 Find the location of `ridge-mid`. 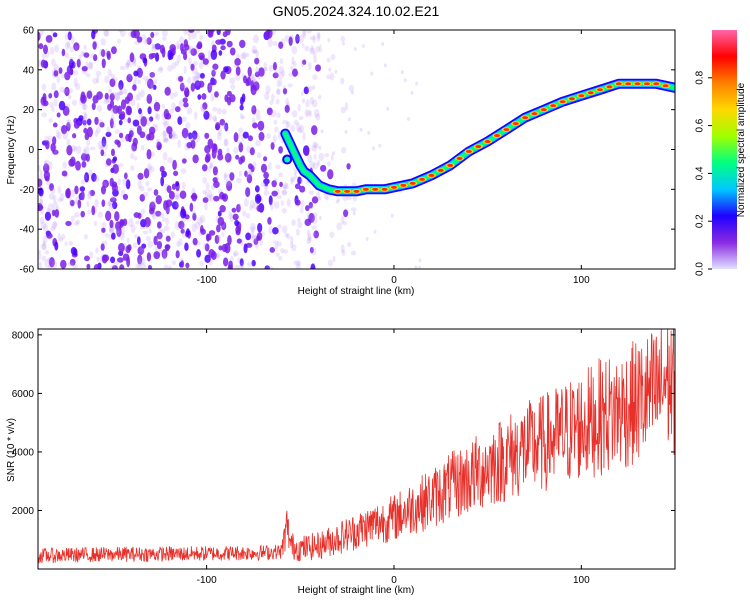

ridge-mid is located at coordinates (478, 137).